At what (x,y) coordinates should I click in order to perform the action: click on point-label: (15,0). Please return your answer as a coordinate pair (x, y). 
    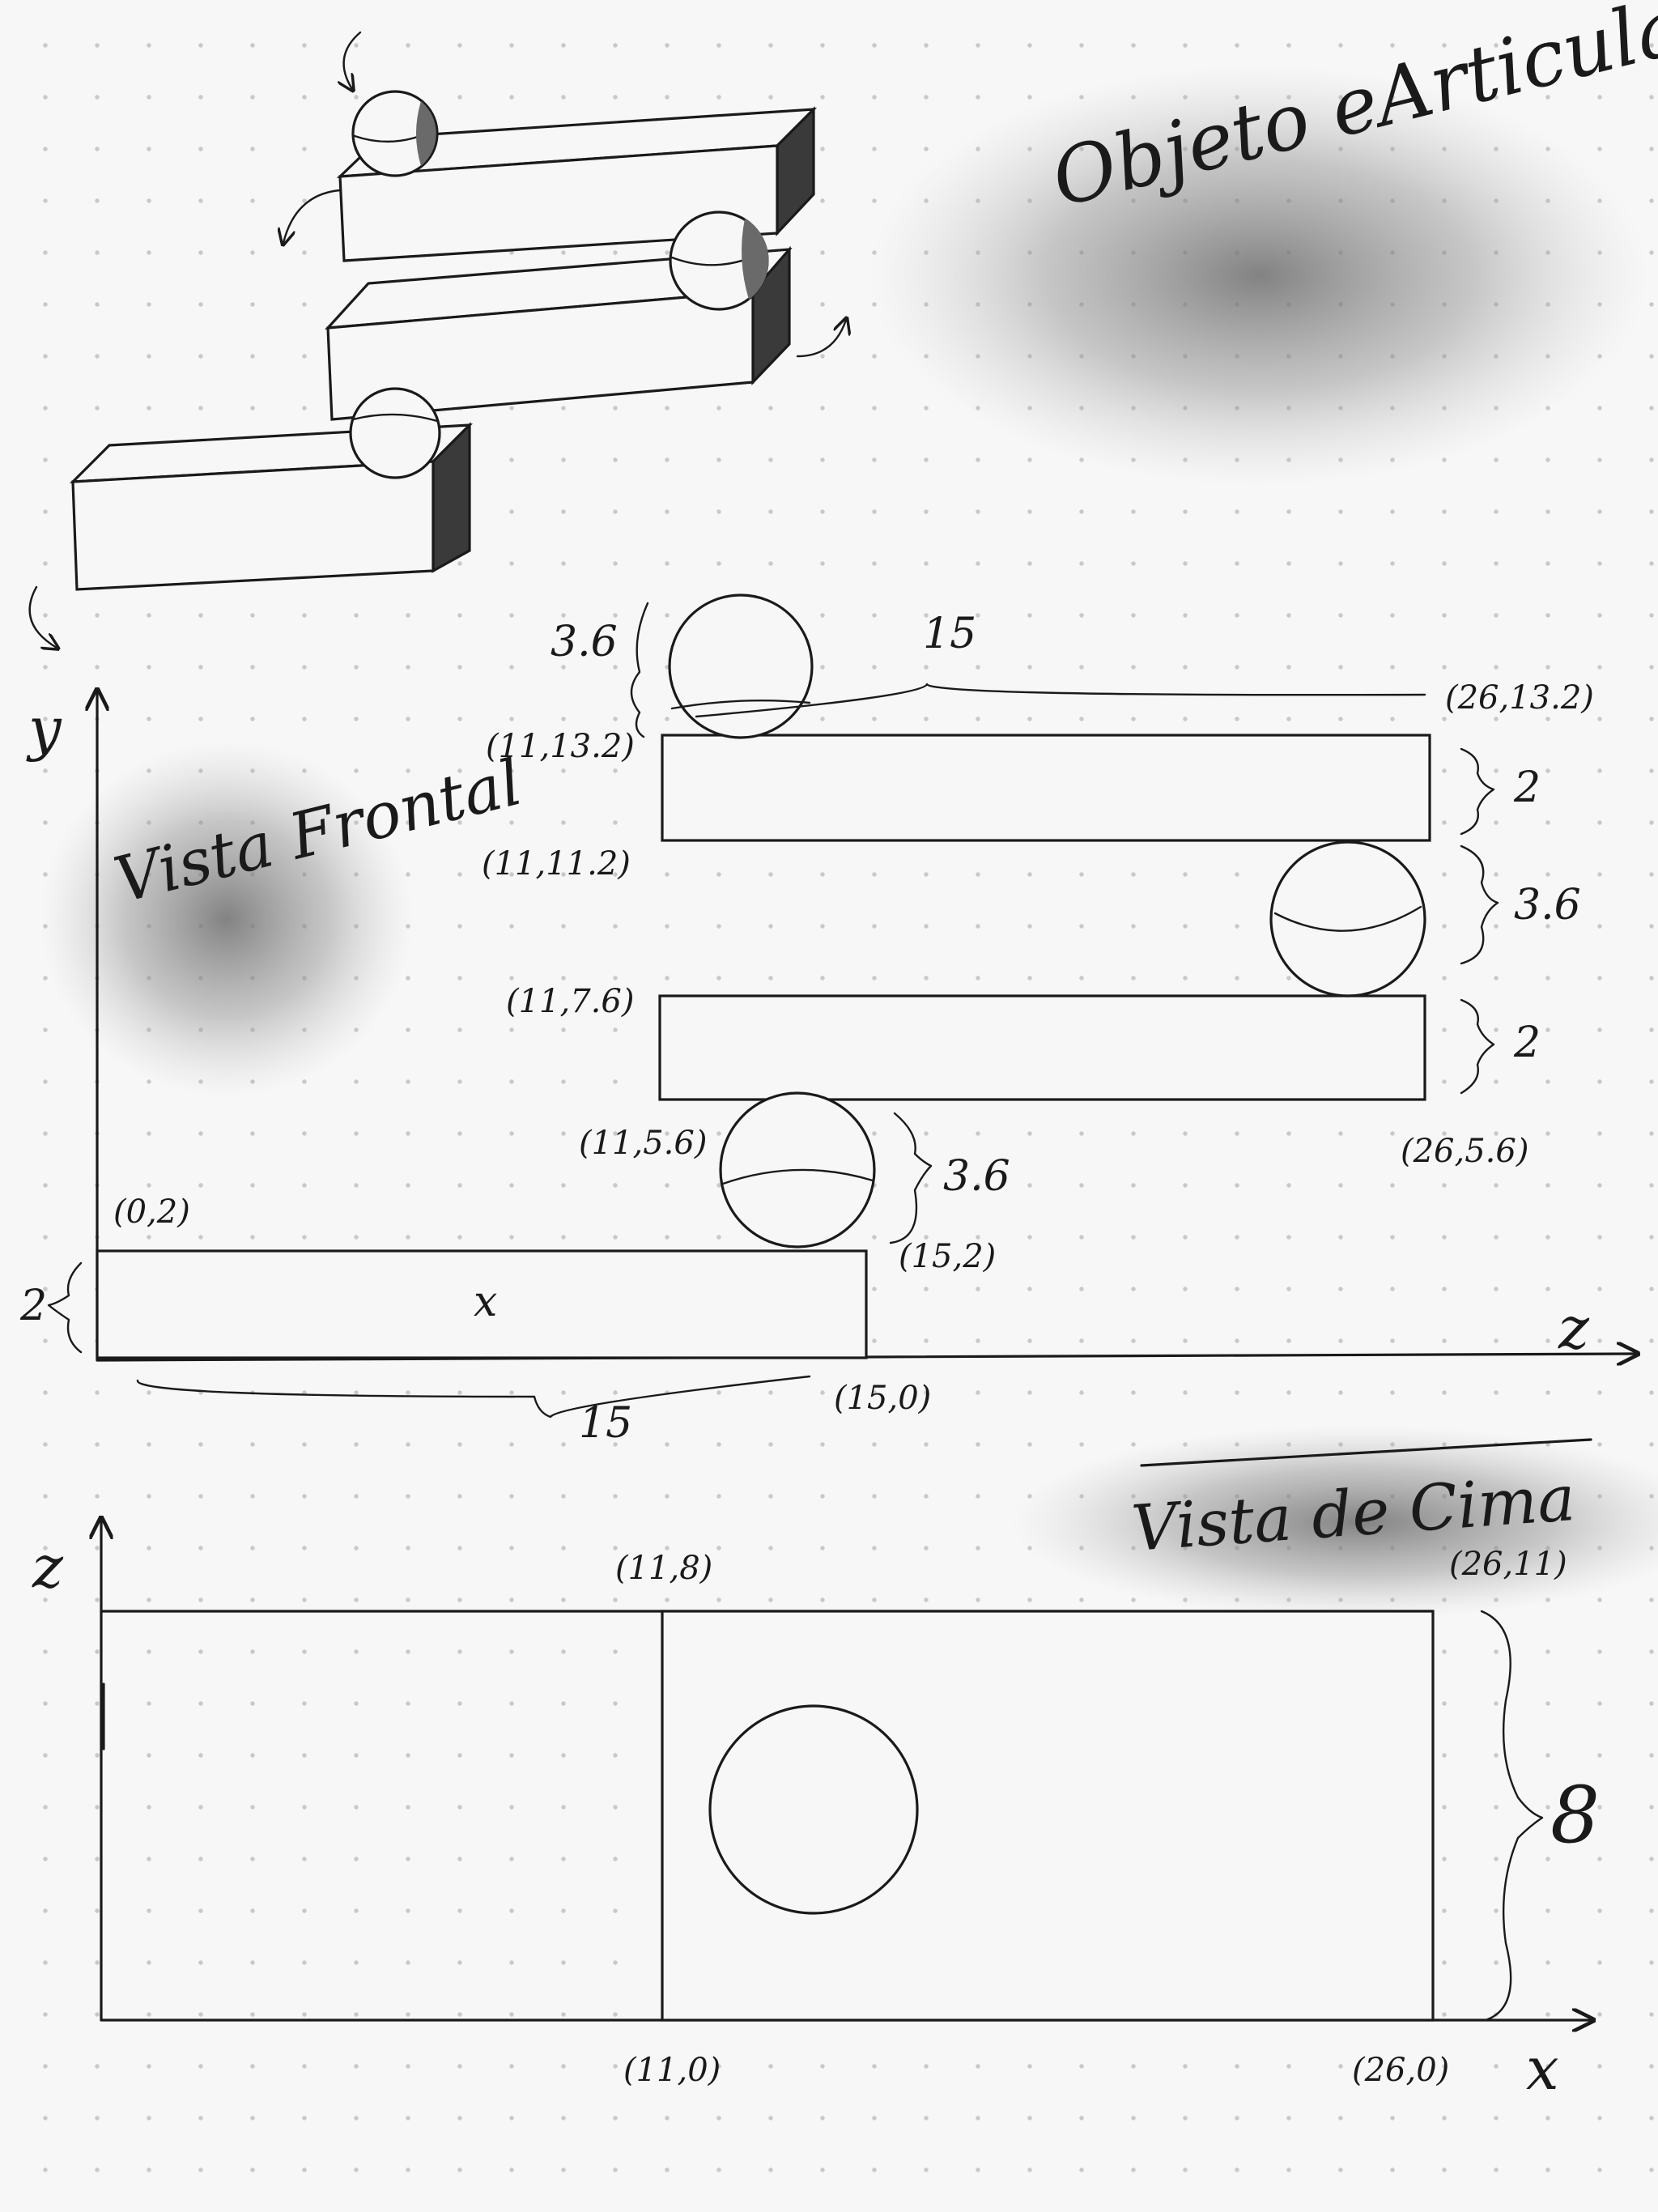
    Looking at the image, I should click on (882, 1398).